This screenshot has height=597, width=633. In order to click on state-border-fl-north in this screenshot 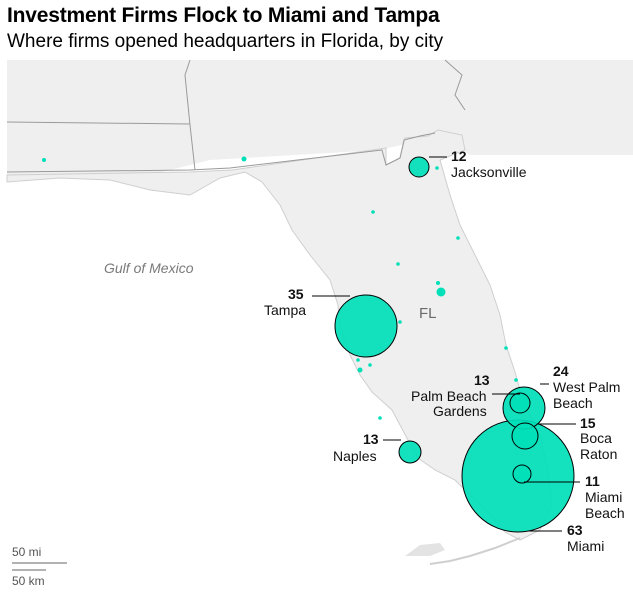, I will do `click(203, 161)`.